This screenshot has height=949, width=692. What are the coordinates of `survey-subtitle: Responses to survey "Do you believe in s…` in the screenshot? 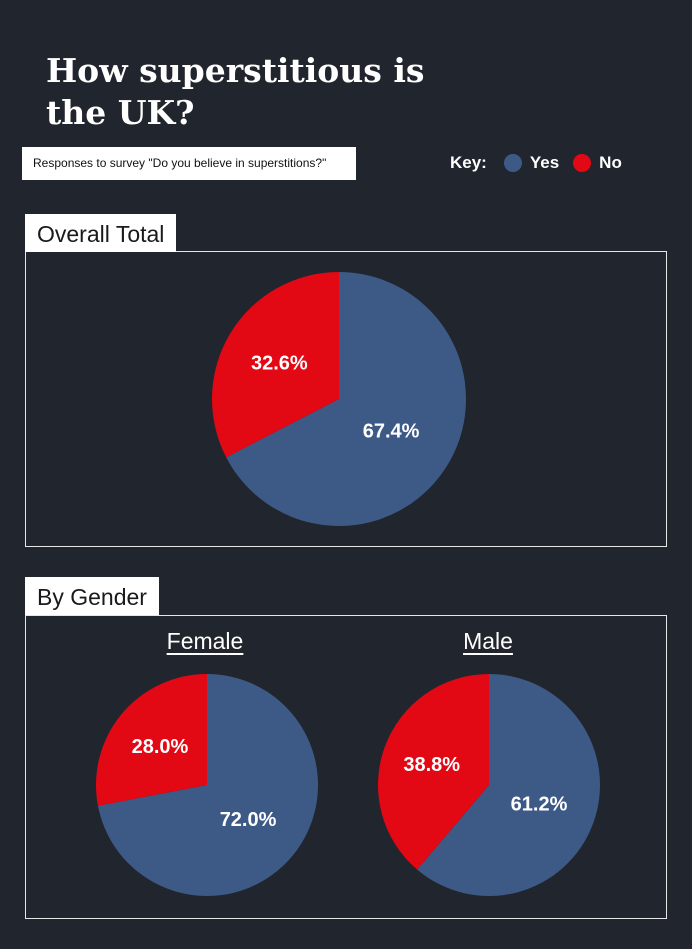 It's located at (189, 163).